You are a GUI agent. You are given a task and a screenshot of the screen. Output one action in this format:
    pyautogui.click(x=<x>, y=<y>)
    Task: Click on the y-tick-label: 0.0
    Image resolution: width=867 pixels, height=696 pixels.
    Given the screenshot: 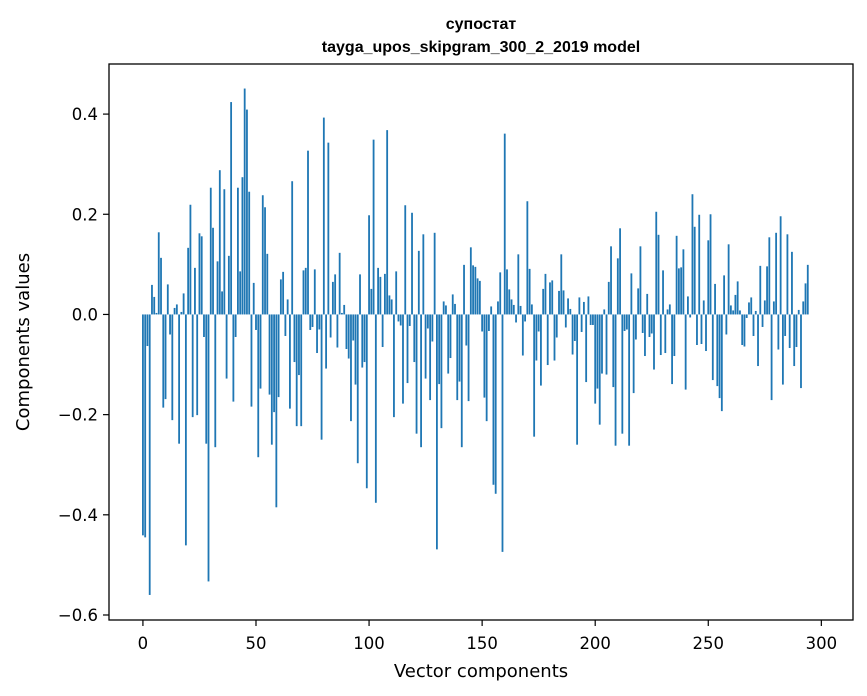 What is the action you would take?
    pyautogui.click(x=85, y=314)
    